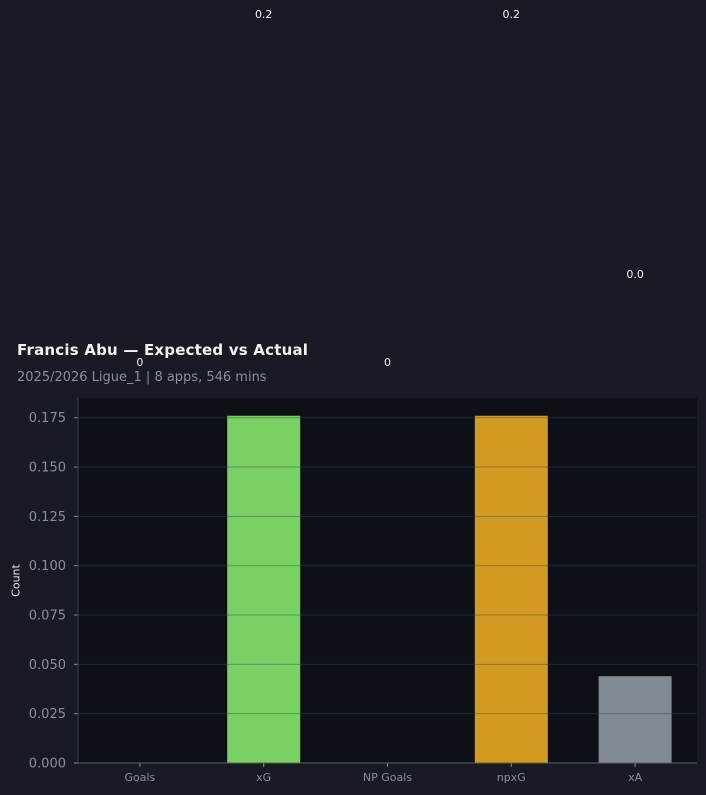 The height and width of the screenshot is (795, 706). What do you see at coordinates (511, 589) in the screenshot?
I see `bar-npxg` at bounding box center [511, 589].